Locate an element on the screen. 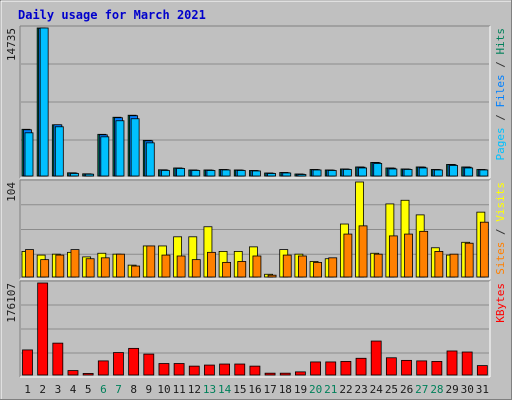 Image resolution: width=512 pixels, height=404 pixels. day-label-12: 12 is located at coordinates (194, 389).